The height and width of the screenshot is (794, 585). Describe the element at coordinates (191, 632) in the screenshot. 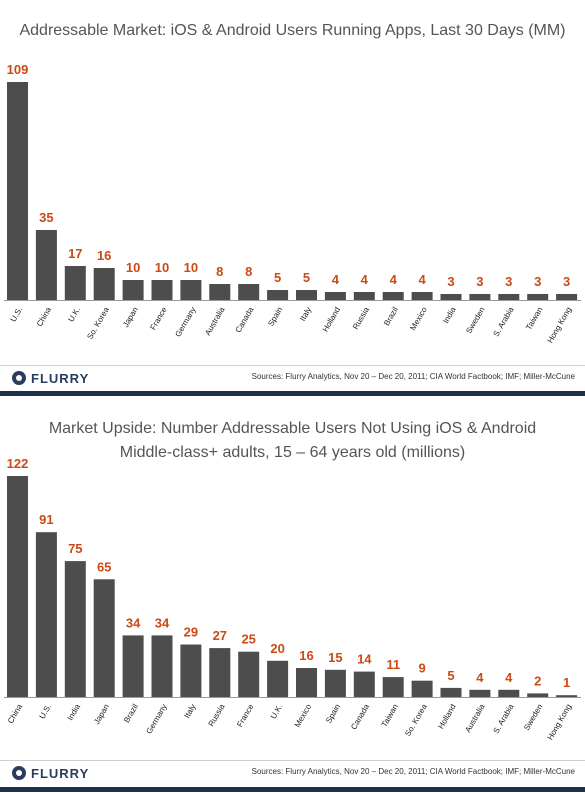

I see `data-label: 29` at that location.